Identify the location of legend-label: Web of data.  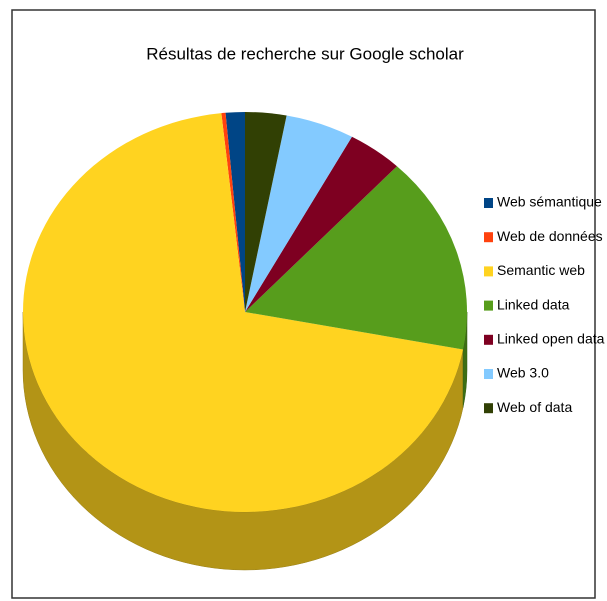
(534, 407).